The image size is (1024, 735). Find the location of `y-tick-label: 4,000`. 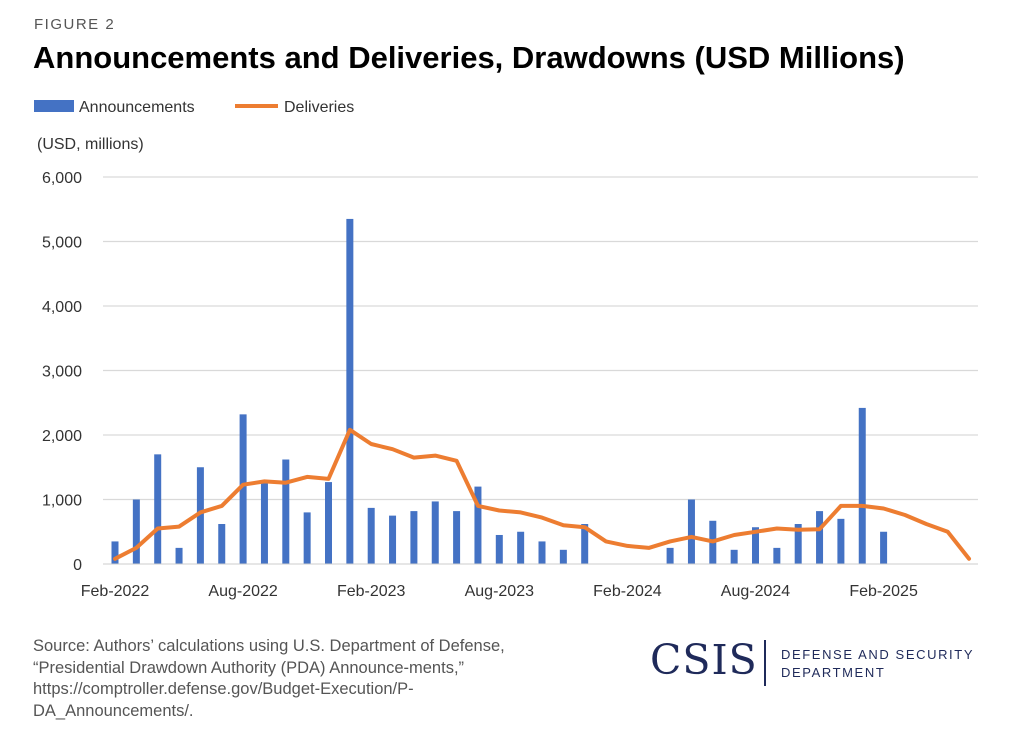

y-tick-label: 4,000 is located at coordinates (62, 307).